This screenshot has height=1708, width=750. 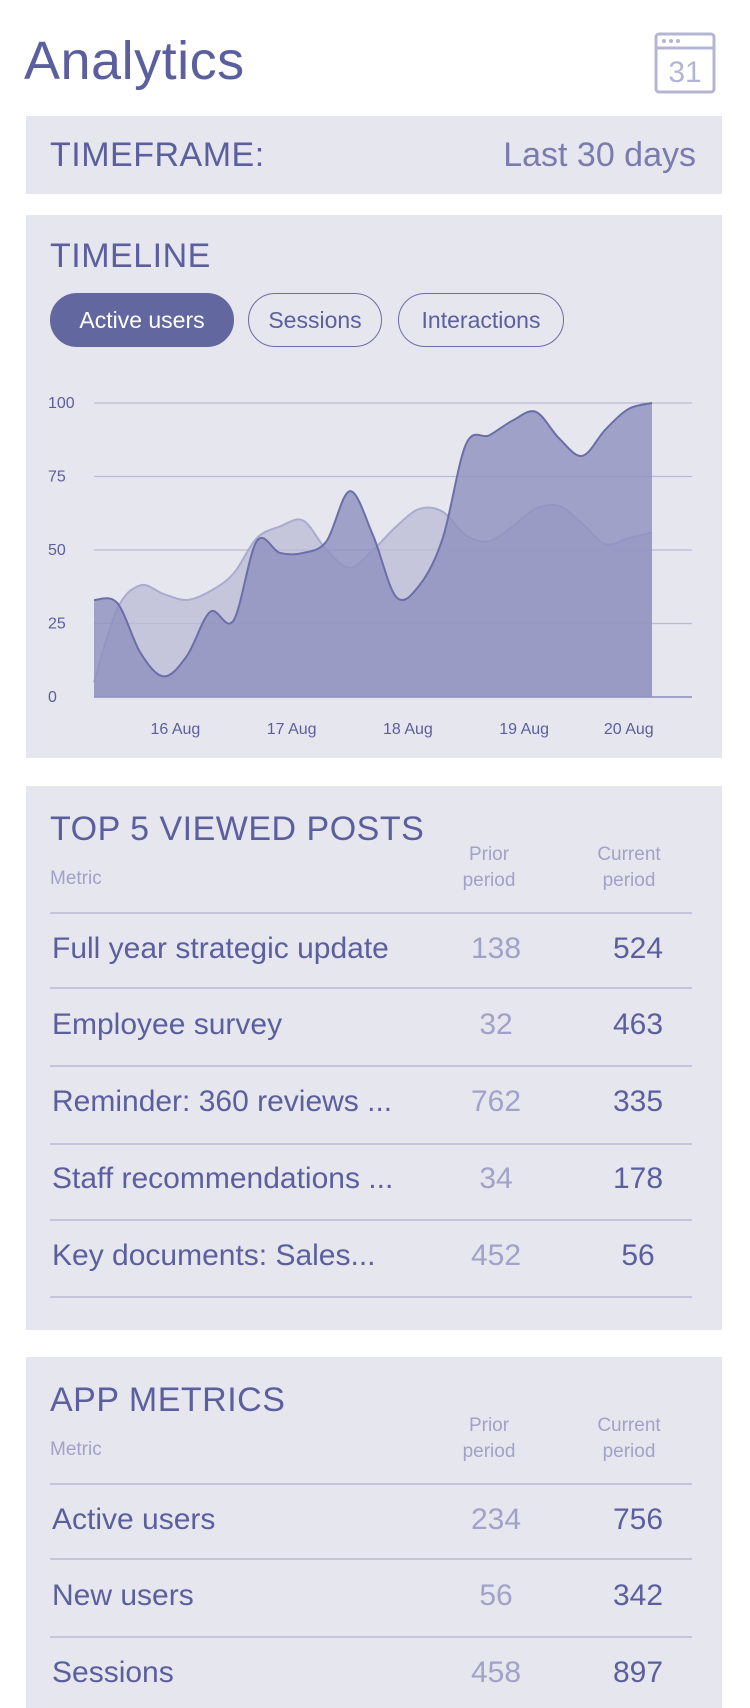 I want to click on current-value: 56, so click(x=638, y=1255).